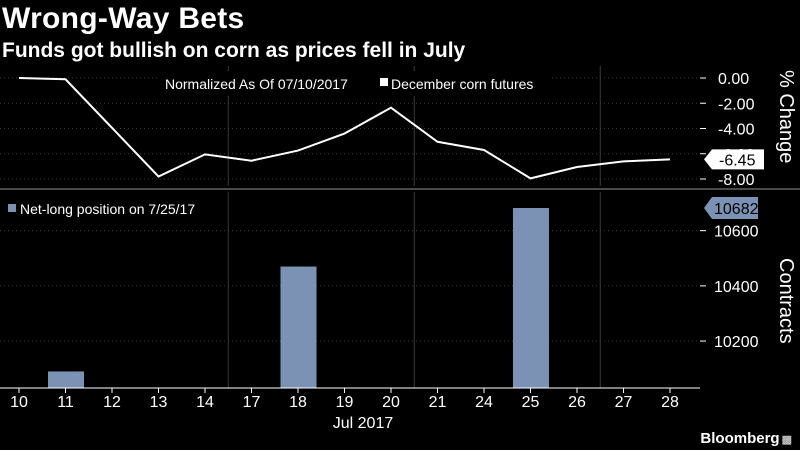  Describe the element at coordinates (733, 79) in the screenshot. I see `line-y-tick-label: 0.00` at that location.